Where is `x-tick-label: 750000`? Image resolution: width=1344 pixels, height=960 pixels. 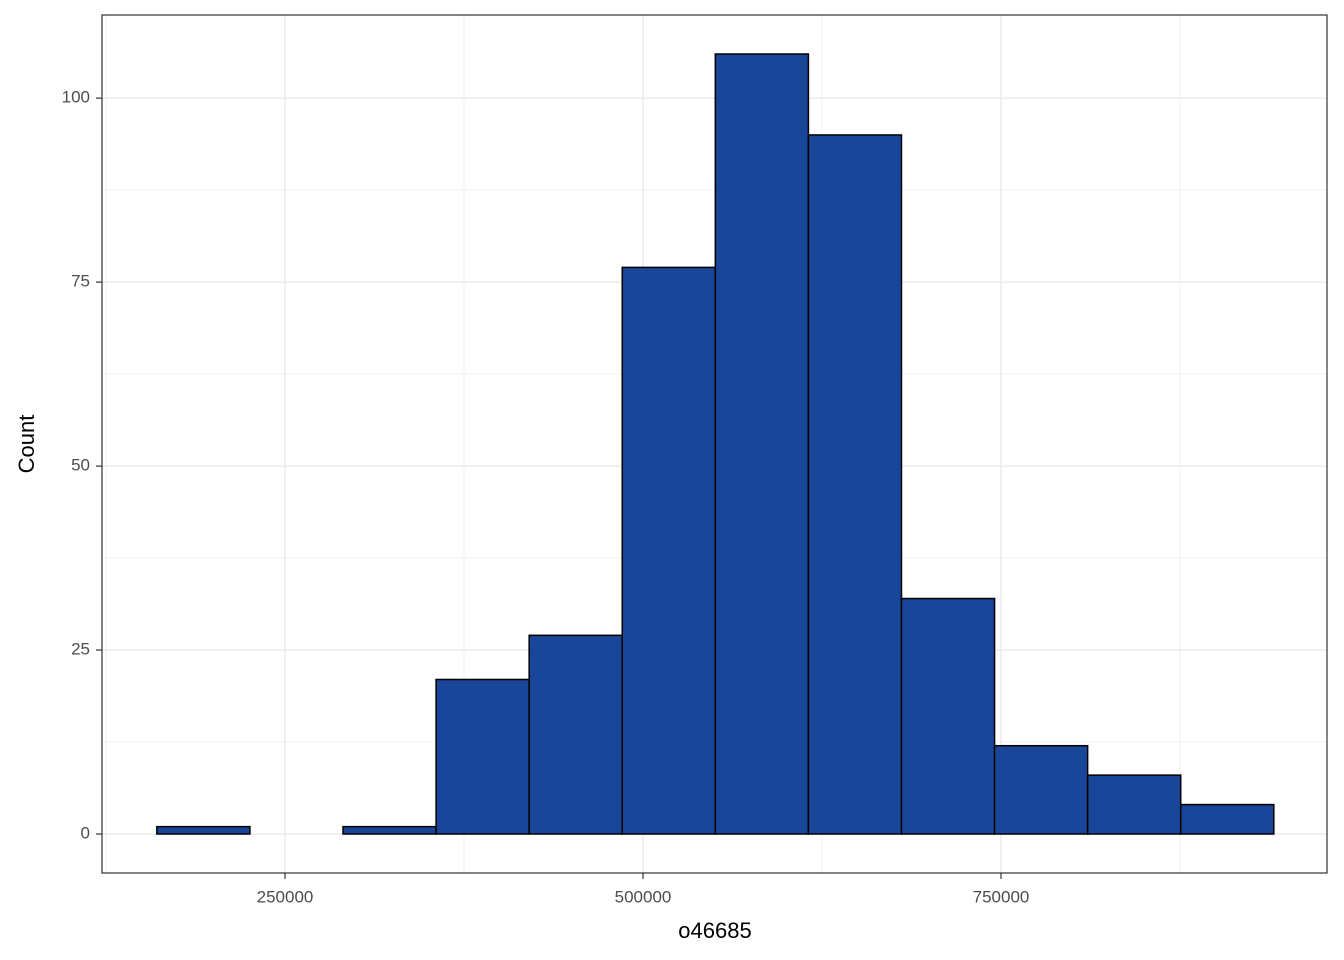
x-tick-label: 750000 is located at coordinates (1001, 896).